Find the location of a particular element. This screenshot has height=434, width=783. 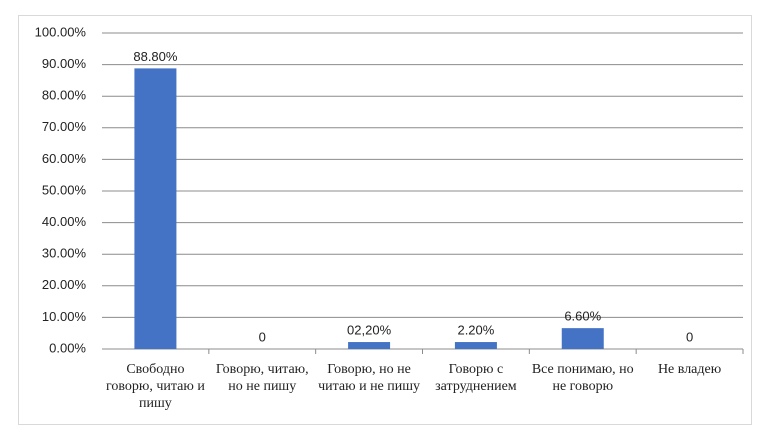

y-tick-label: 50.00% is located at coordinates (64, 189).